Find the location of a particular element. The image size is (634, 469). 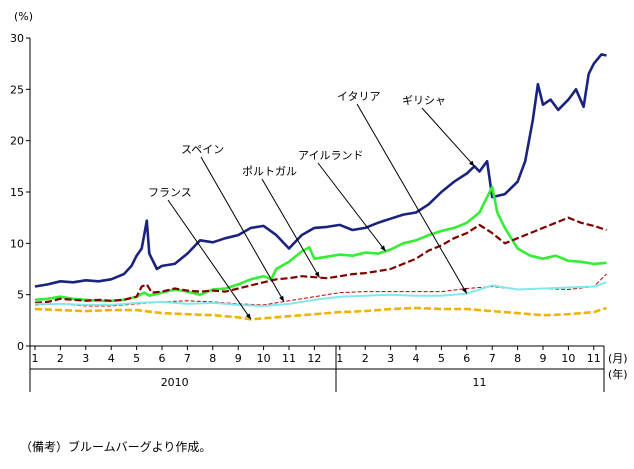

y-tick-label: 20 is located at coordinates (17, 141).